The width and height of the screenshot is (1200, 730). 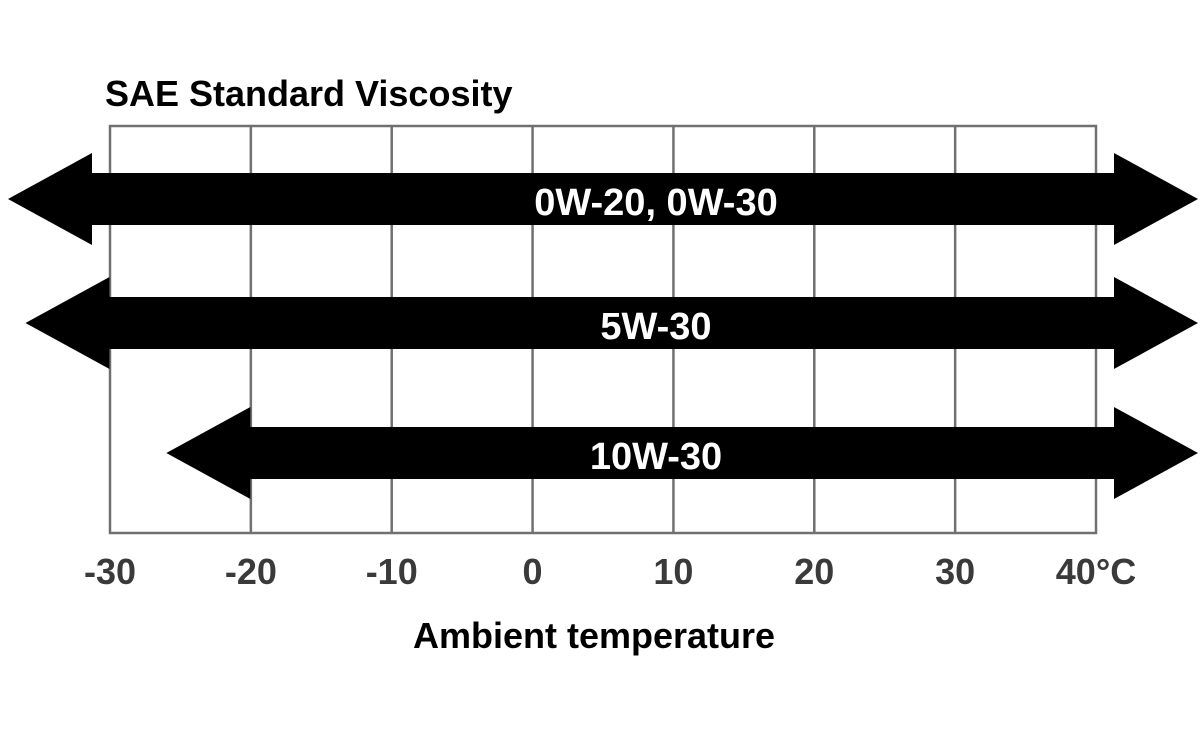 What do you see at coordinates (251, 571) in the screenshot?
I see `x-tick-label: -20` at bounding box center [251, 571].